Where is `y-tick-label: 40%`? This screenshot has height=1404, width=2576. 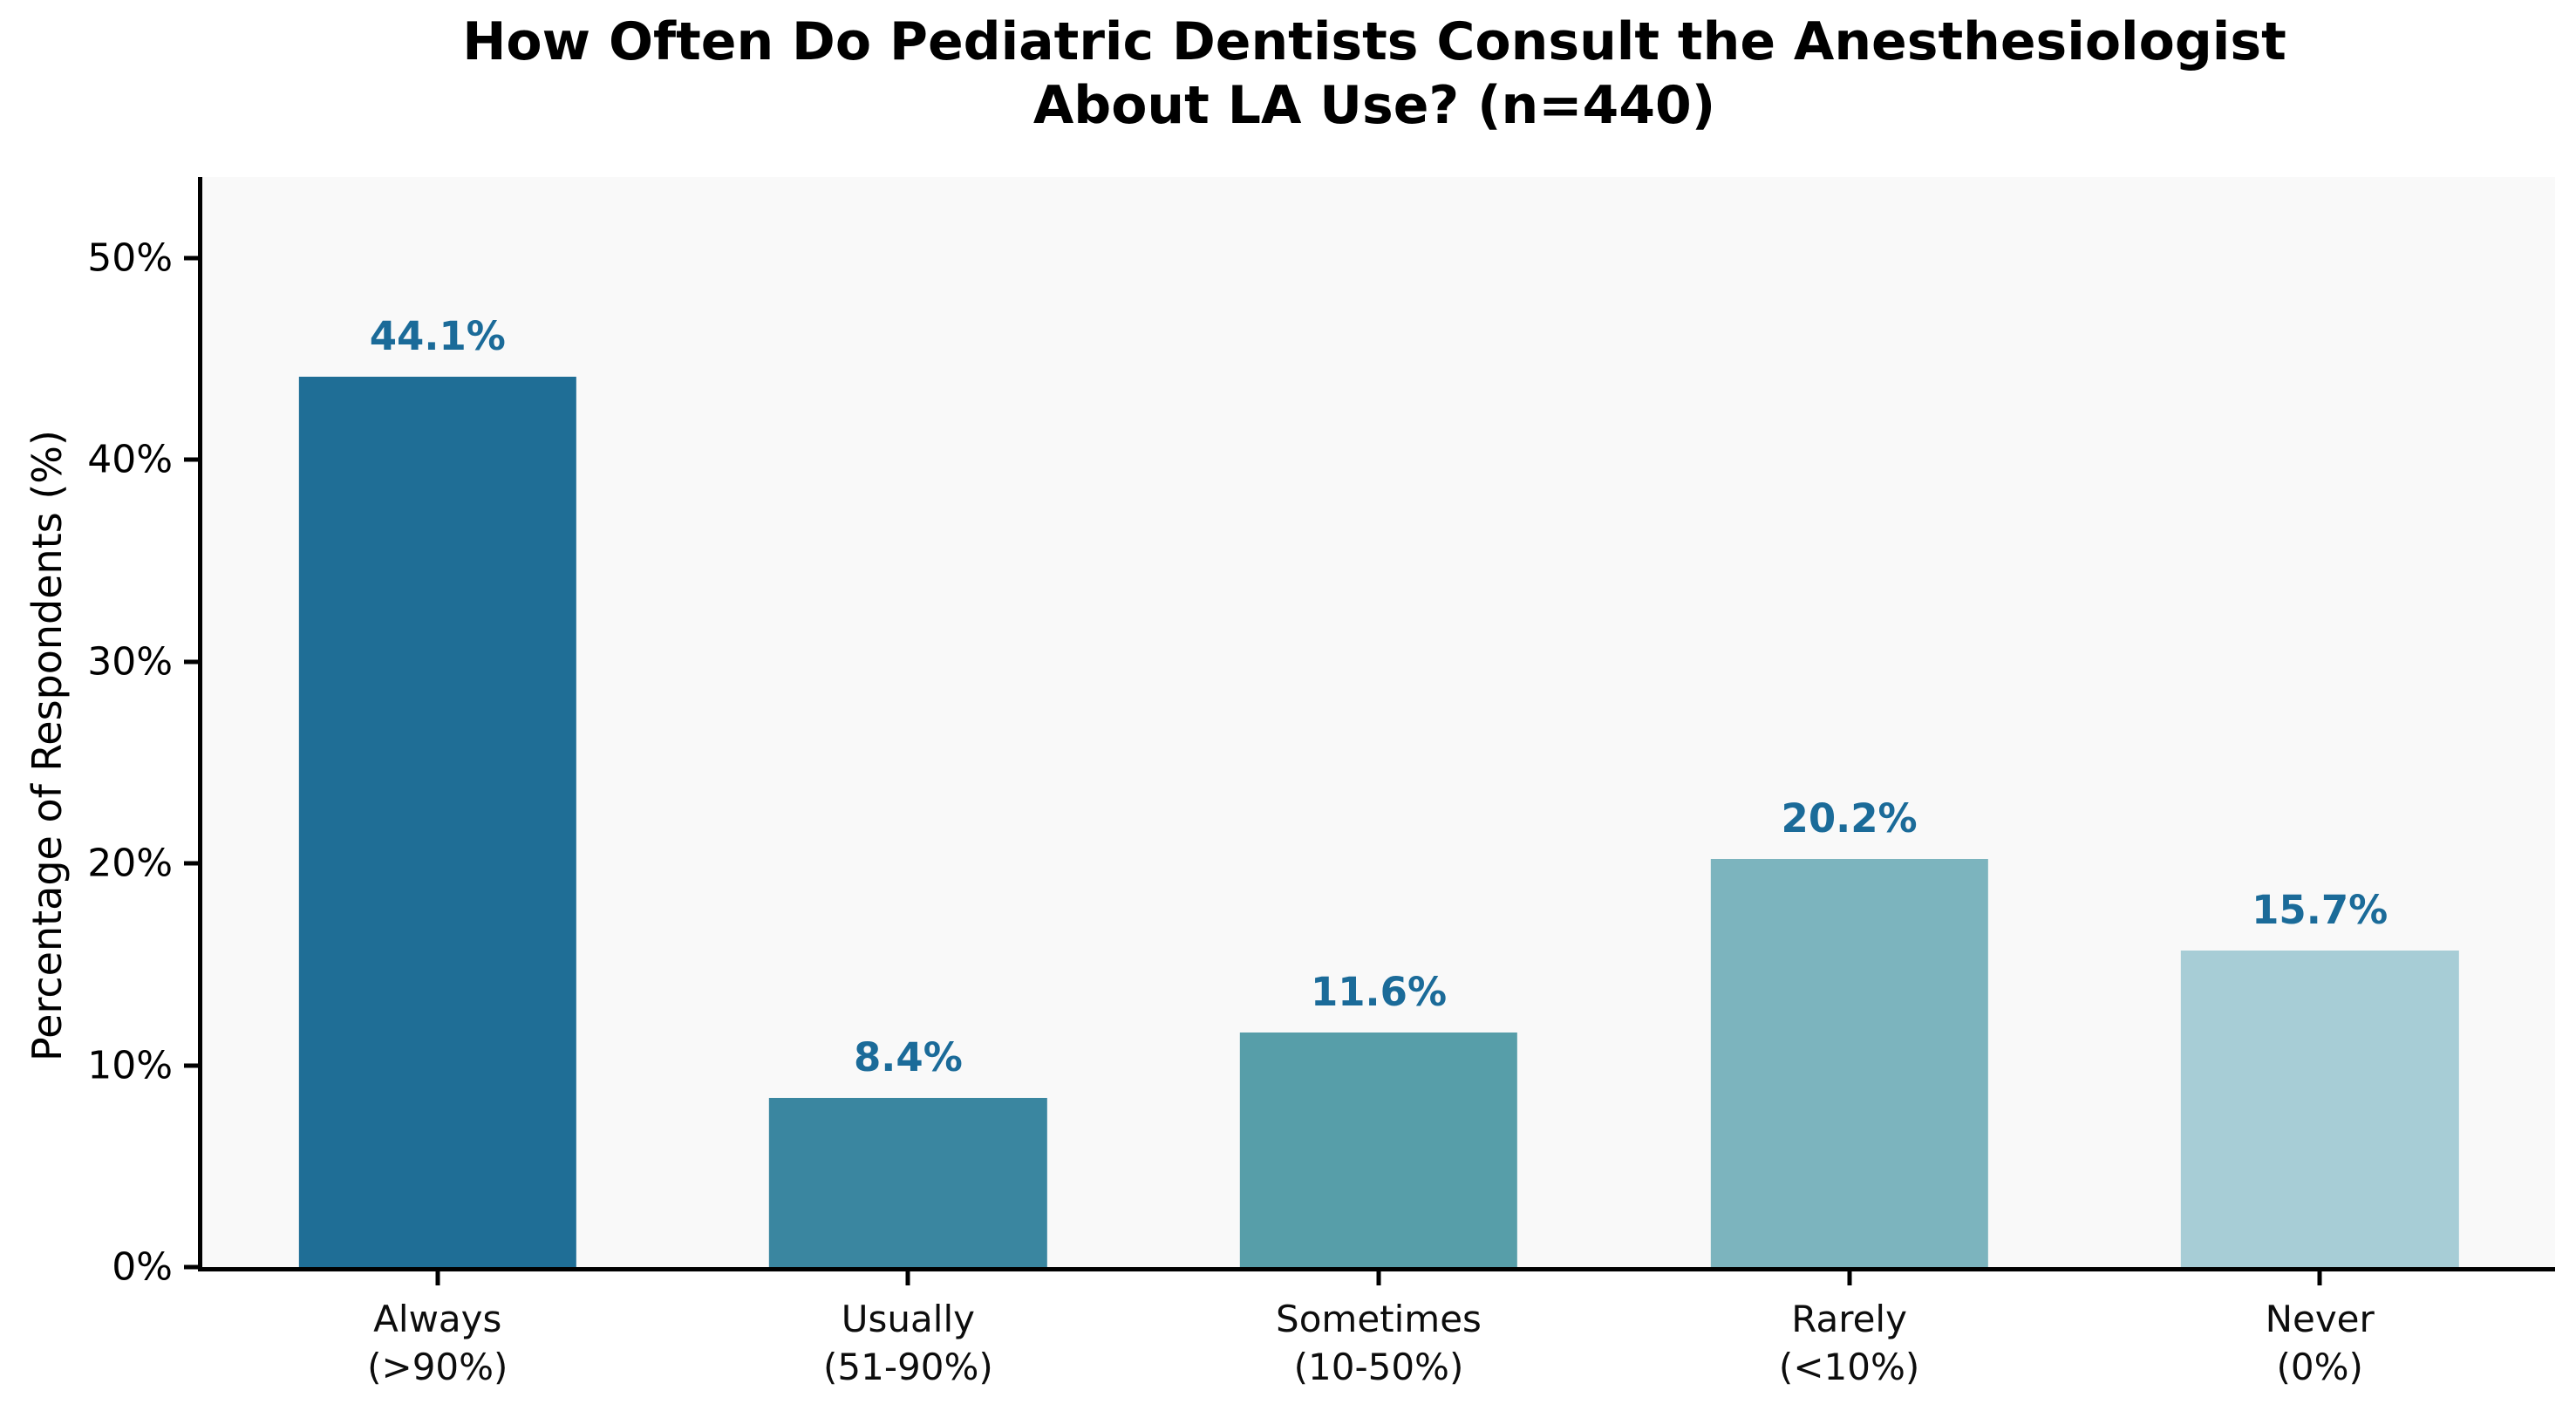 y-tick-label: 40% is located at coordinates (130, 460).